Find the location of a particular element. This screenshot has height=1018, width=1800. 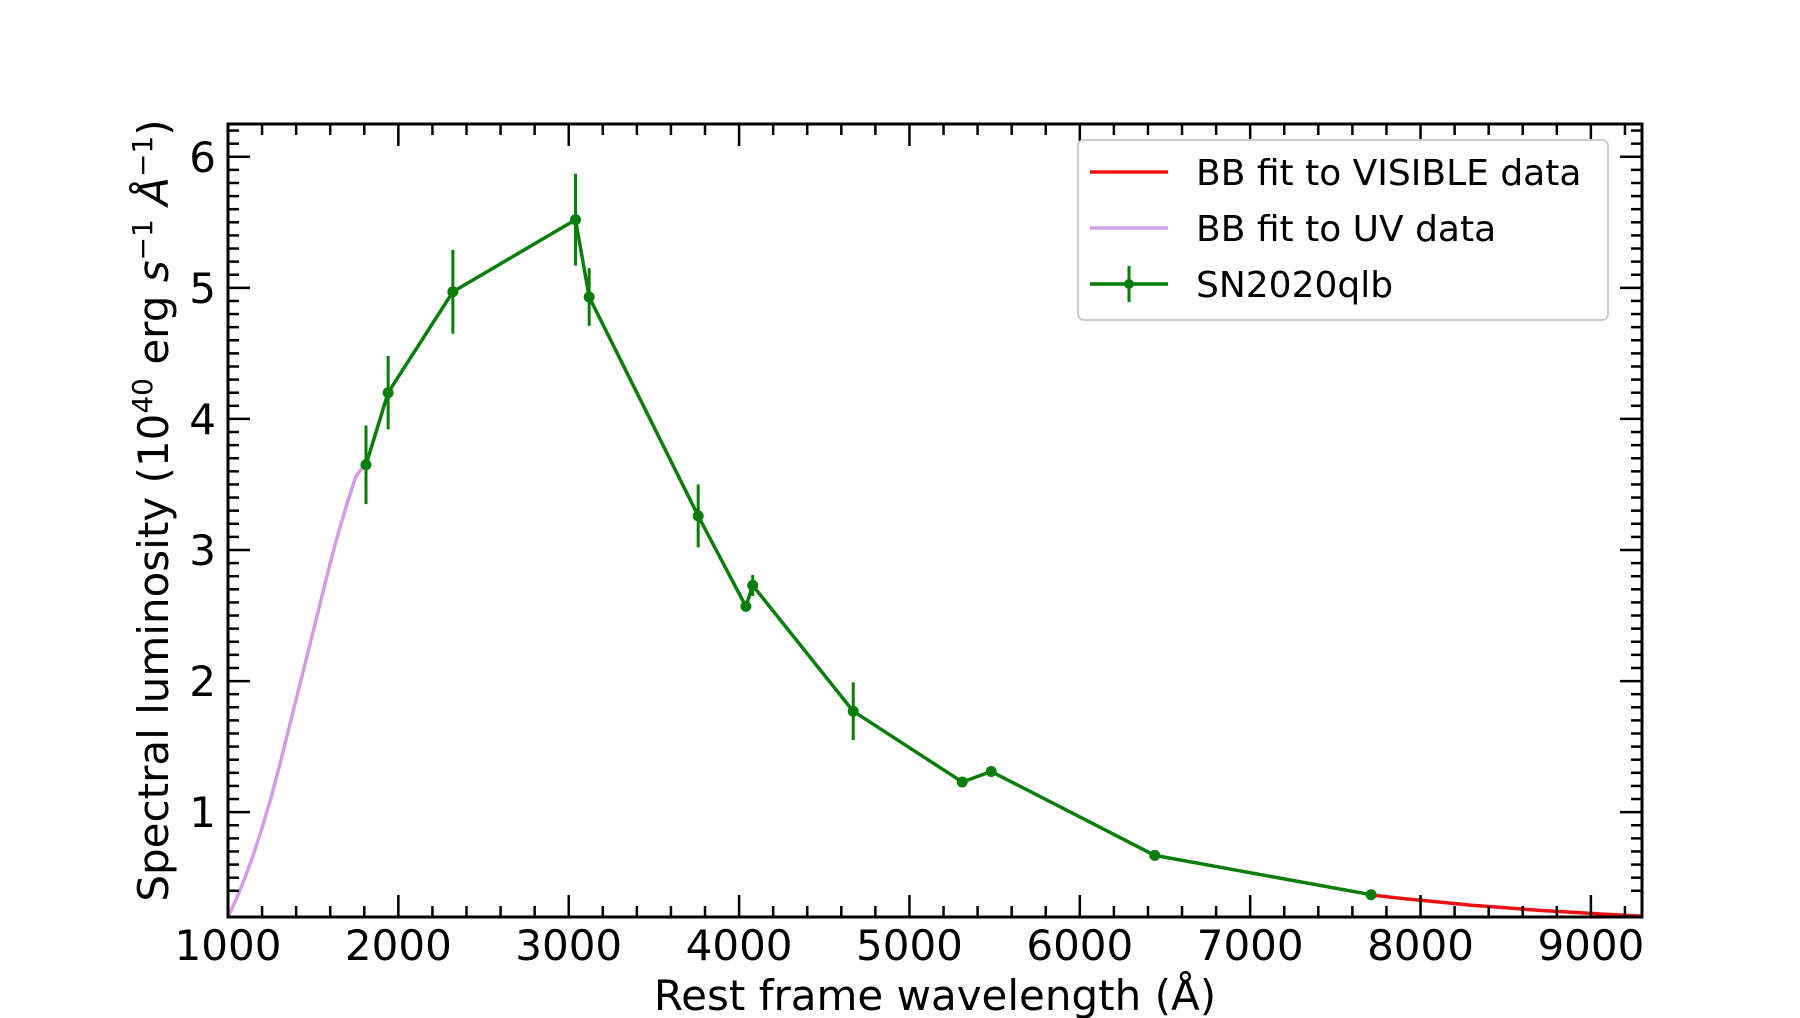

x-tick-label: 5000 is located at coordinates (909, 945).